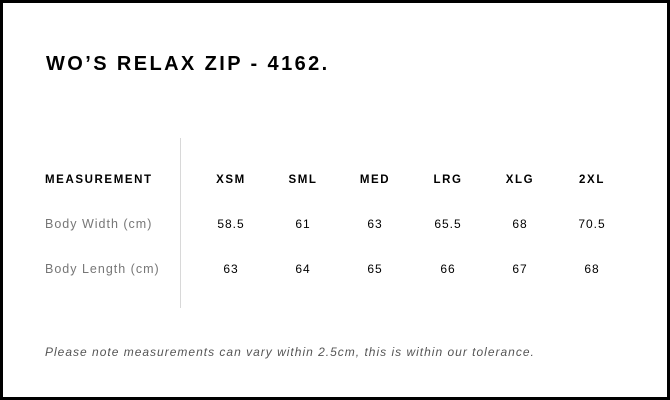  I want to click on header-label: MEASUREMENT, so click(99, 180).